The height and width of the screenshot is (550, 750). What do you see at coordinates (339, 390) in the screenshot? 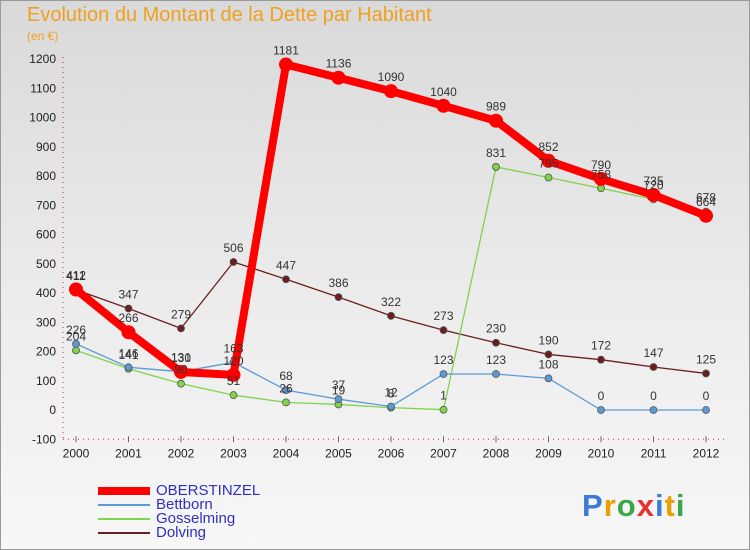
I see `data-label: 19` at bounding box center [339, 390].